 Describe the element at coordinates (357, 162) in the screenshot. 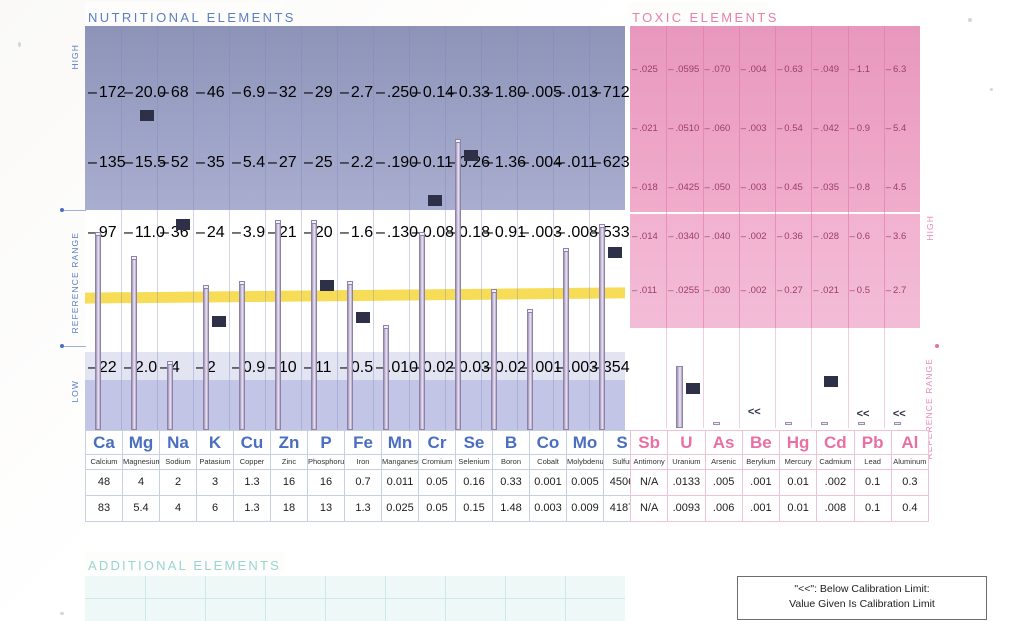

I see `scale-value: –2.2` at that location.